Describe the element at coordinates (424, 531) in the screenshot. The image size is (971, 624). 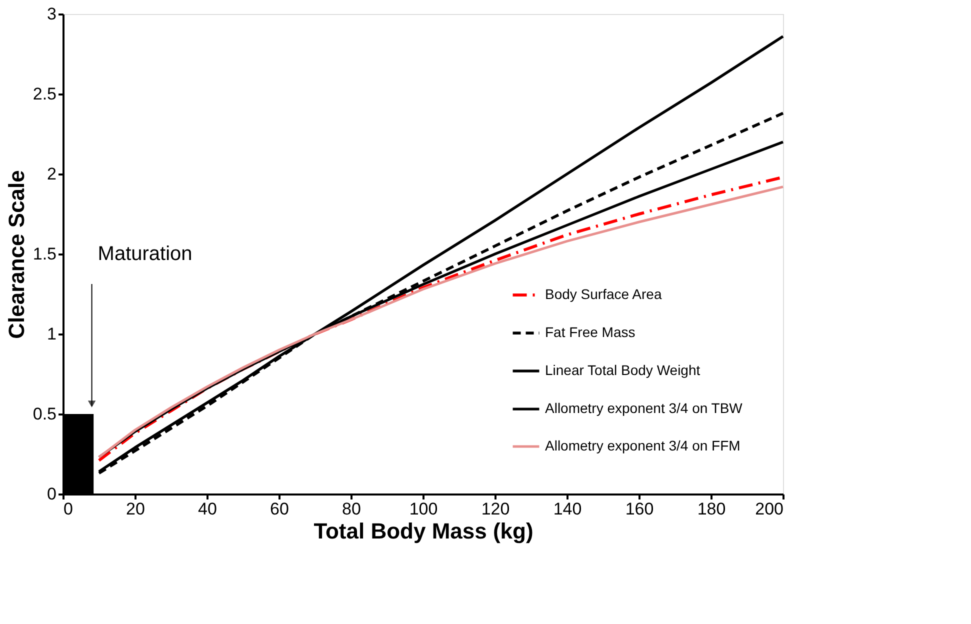
I see `x-axis-title: Total Body Mass (kg)` at that location.